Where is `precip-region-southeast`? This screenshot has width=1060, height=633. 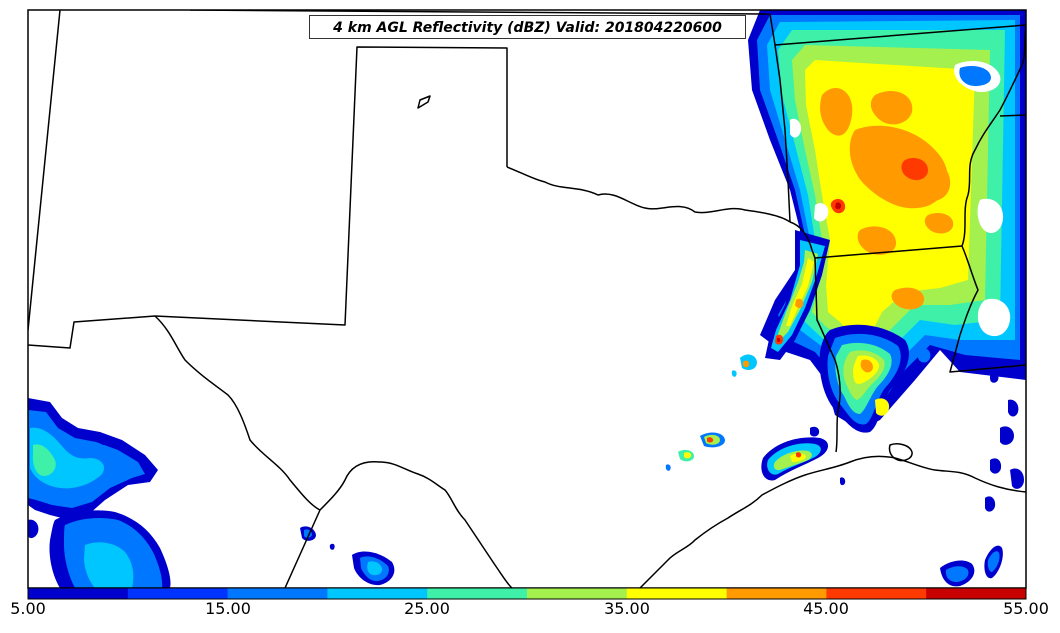
precip-region-southeast is located at coordinates (875, 378).